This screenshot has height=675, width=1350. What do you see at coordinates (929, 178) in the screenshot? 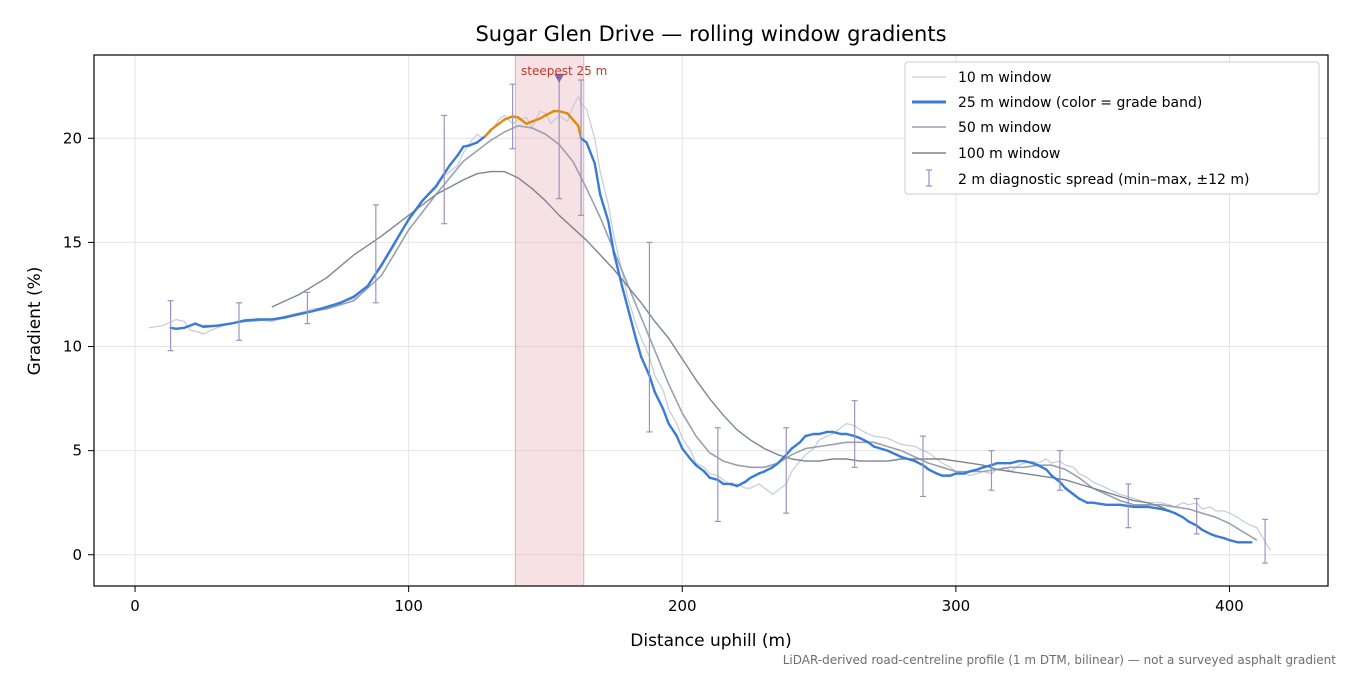
I see `legend-swatch-diagnostic` at bounding box center [929, 178].